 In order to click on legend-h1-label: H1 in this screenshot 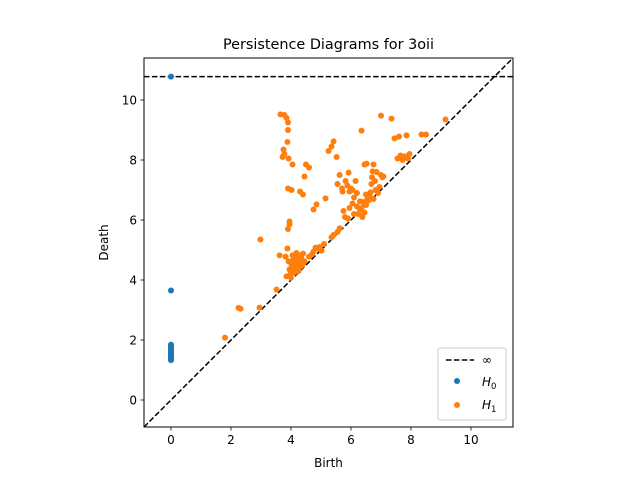, I will do `click(489, 406)`.